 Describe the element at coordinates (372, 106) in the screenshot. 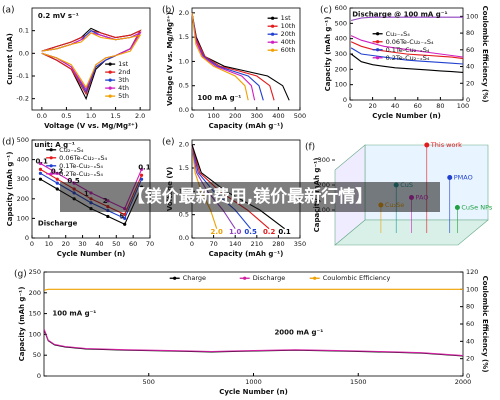

I see `x-tick-label: 20` at that location.